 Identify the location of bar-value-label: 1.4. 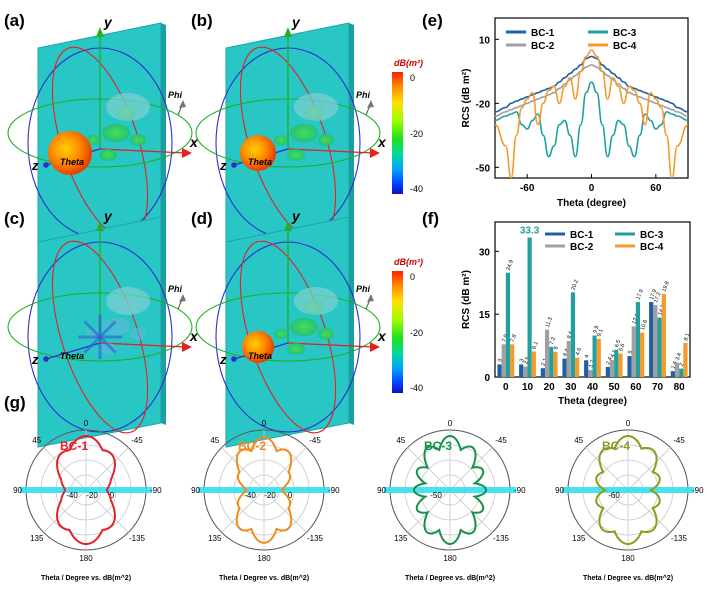
(675, 365).